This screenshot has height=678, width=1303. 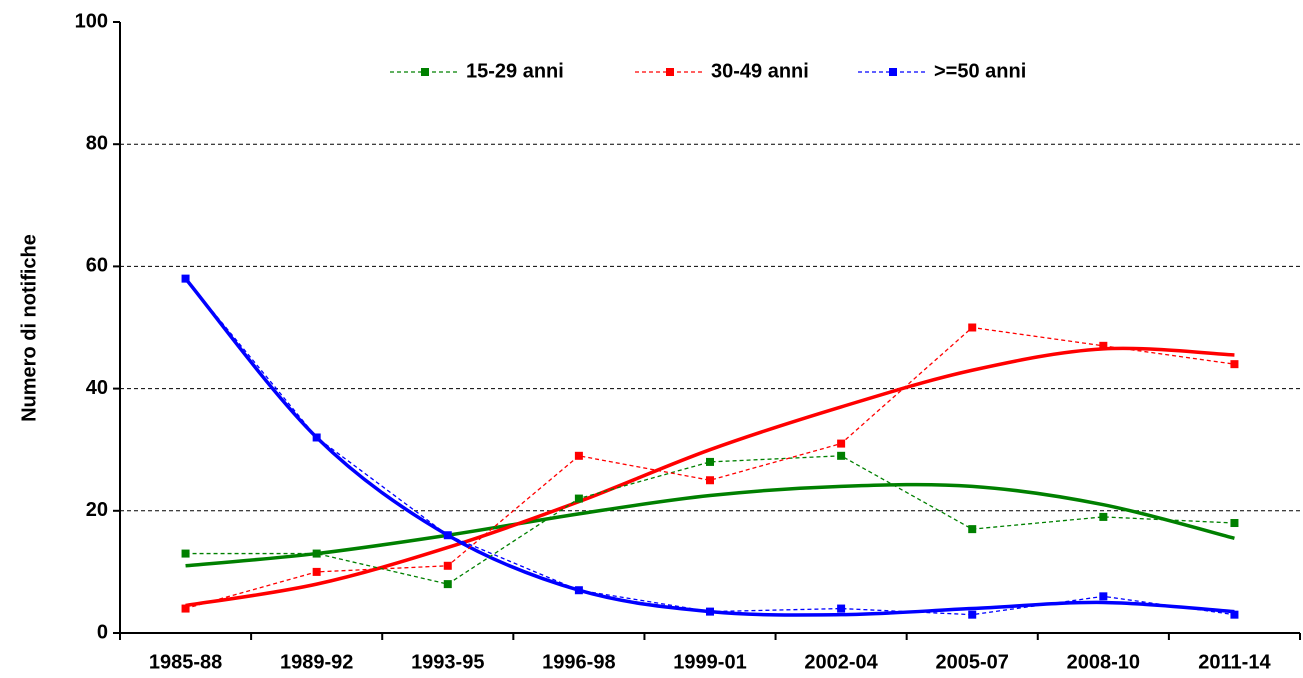 What do you see at coordinates (29, 328) in the screenshot?
I see `y-axis-label: Numero di notifiche` at bounding box center [29, 328].